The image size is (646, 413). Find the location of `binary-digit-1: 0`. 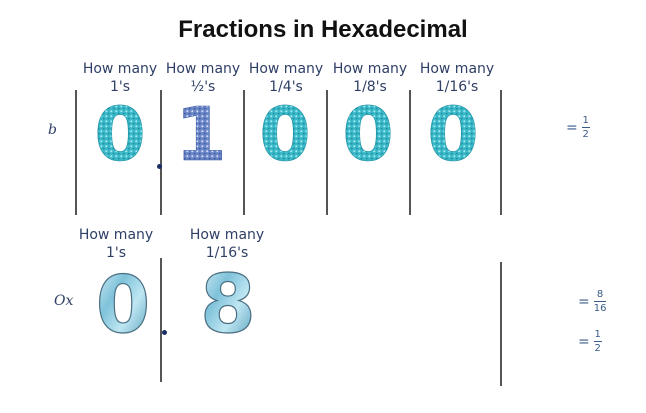

binary-digit-1: 0 is located at coordinates (120, 132).